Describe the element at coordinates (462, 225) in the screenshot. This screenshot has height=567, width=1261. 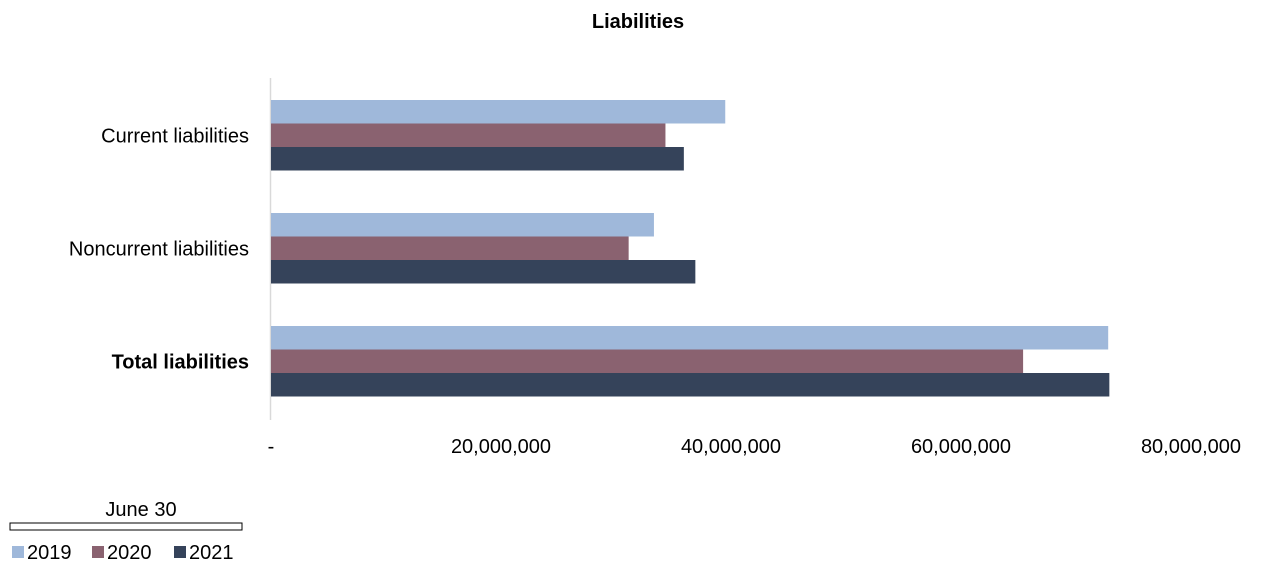
I see `bar-1-2019` at that location.